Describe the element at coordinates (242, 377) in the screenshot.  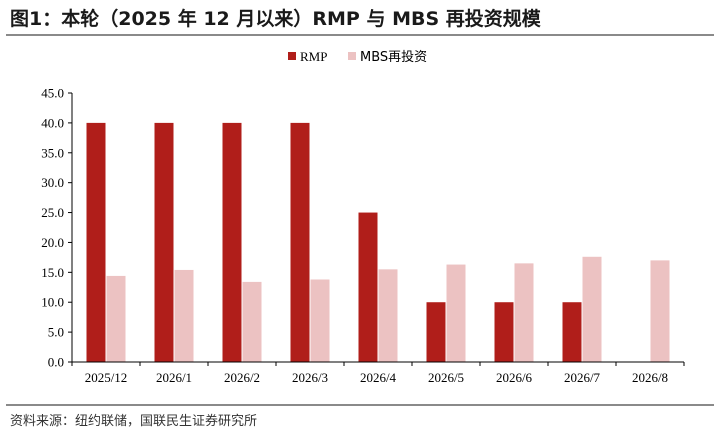
I see `x-tick-label: 2026/2` at that location.